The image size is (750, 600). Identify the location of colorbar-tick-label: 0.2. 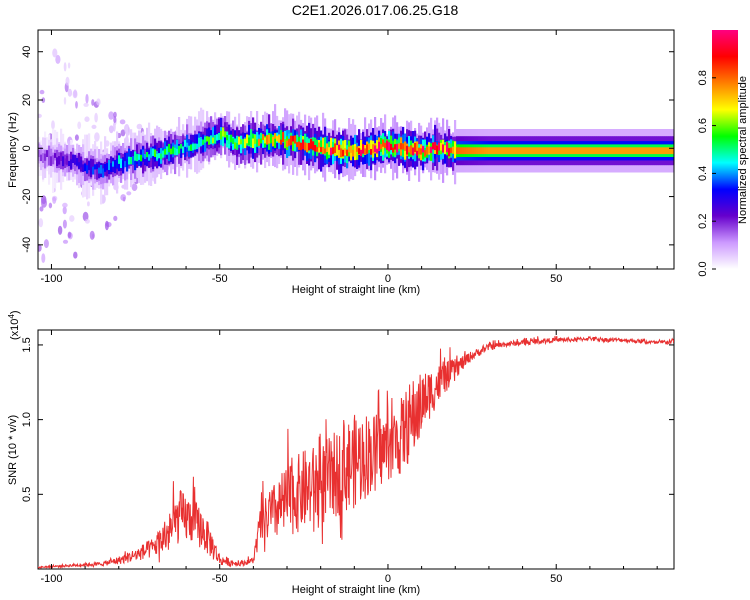
(703, 221).